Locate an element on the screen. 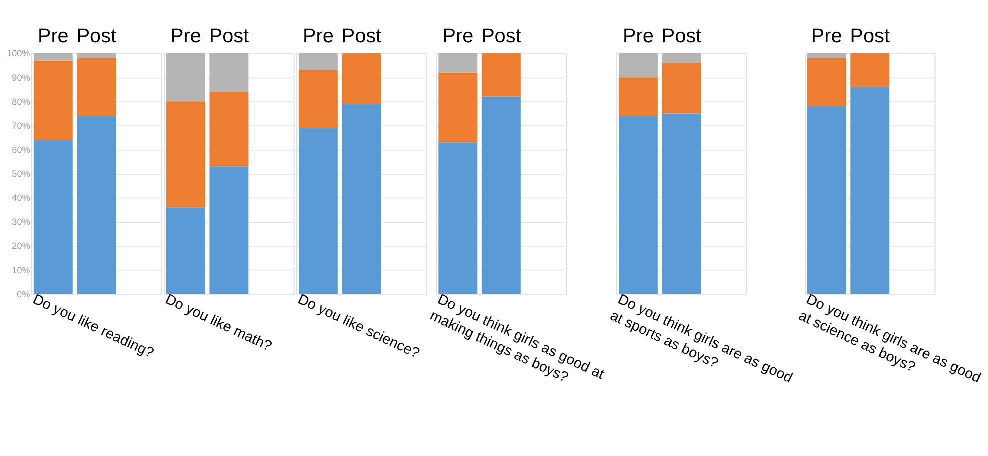 Image resolution: width=988 pixels, height=456 pixels. y-tick-label: 80% is located at coordinates (21, 101).